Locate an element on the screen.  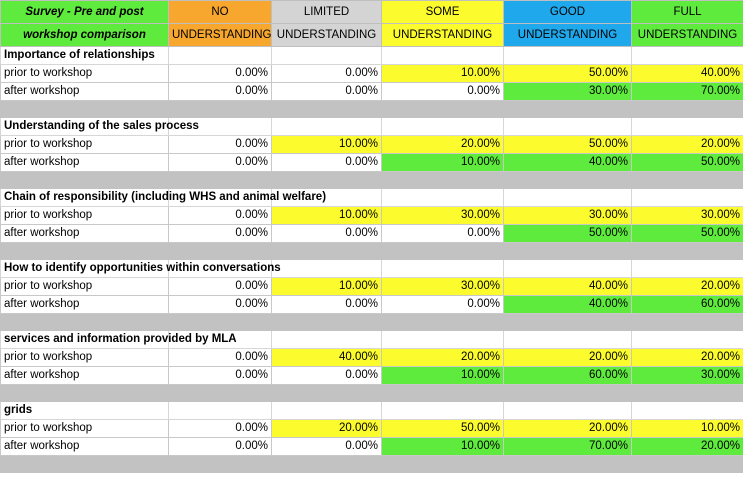
col-header-full-line1: FULL is located at coordinates (687, 12).